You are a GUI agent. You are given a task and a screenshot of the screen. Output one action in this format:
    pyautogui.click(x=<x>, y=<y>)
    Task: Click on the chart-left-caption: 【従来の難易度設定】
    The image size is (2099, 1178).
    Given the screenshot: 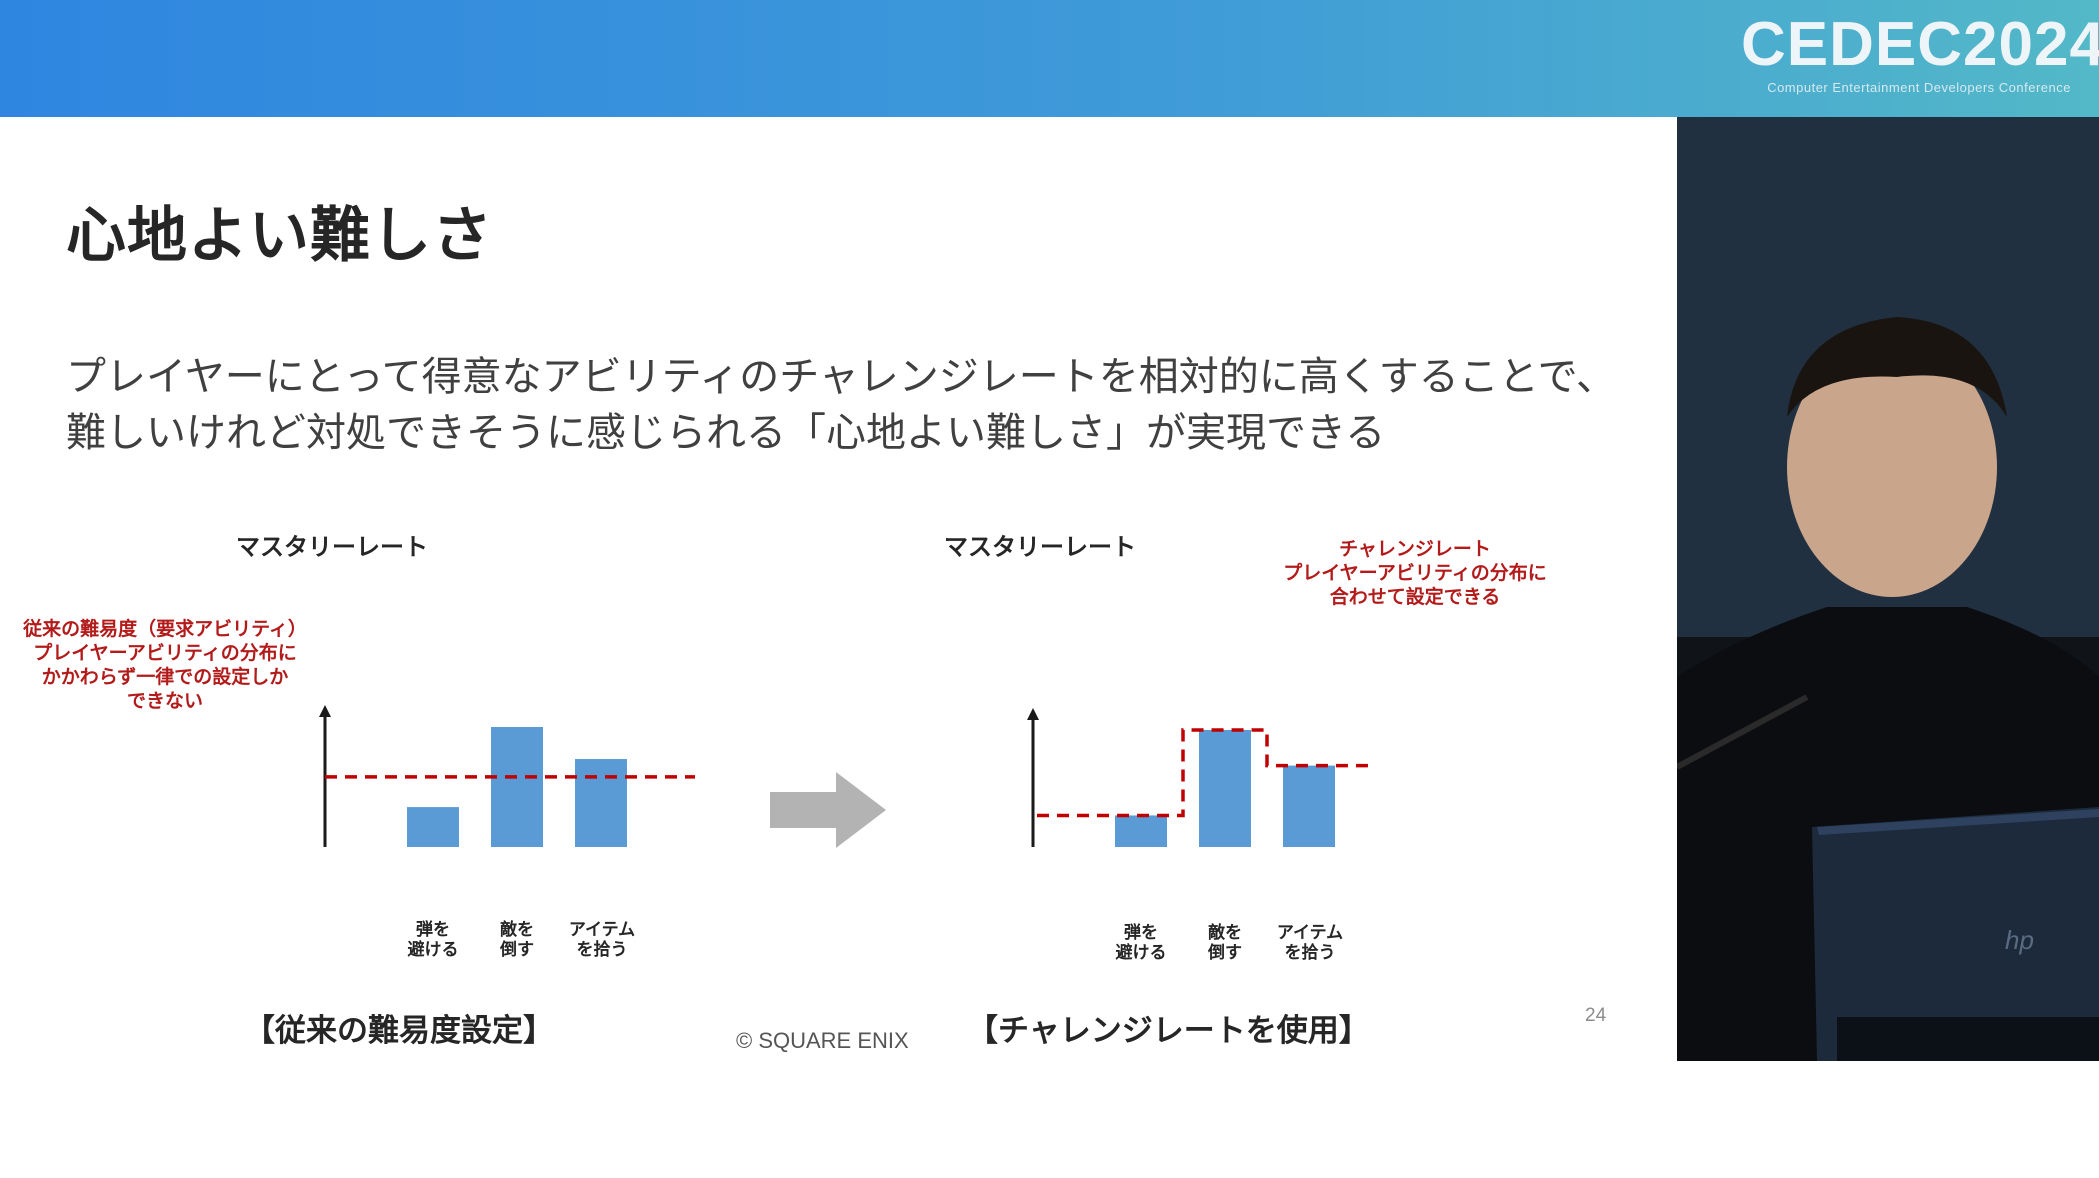 What is the action you would take?
    pyautogui.click(x=399, y=1031)
    